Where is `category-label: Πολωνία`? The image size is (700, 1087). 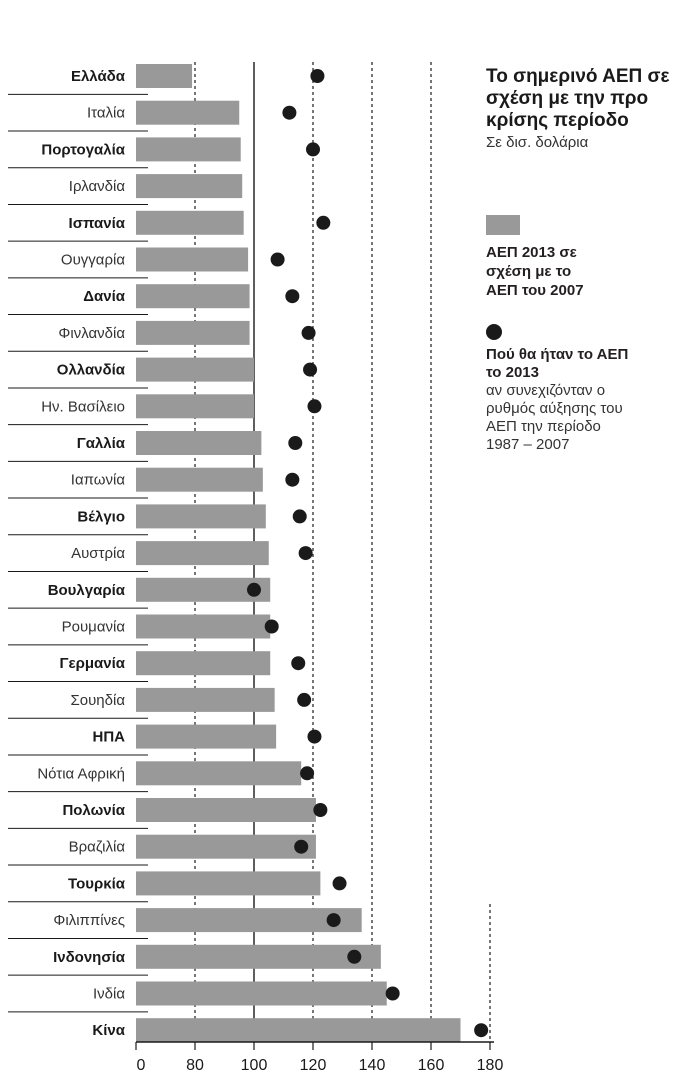
category-label: Πολωνία is located at coordinates (93, 810).